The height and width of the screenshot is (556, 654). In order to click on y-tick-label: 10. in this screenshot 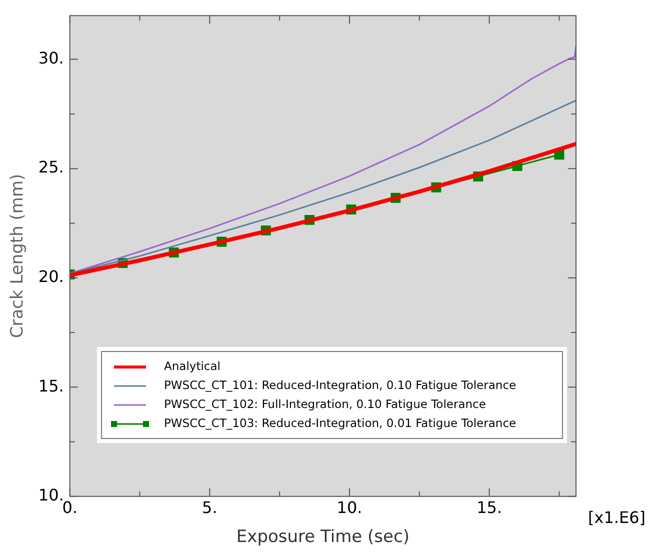, I will do `click(51, 495)`.